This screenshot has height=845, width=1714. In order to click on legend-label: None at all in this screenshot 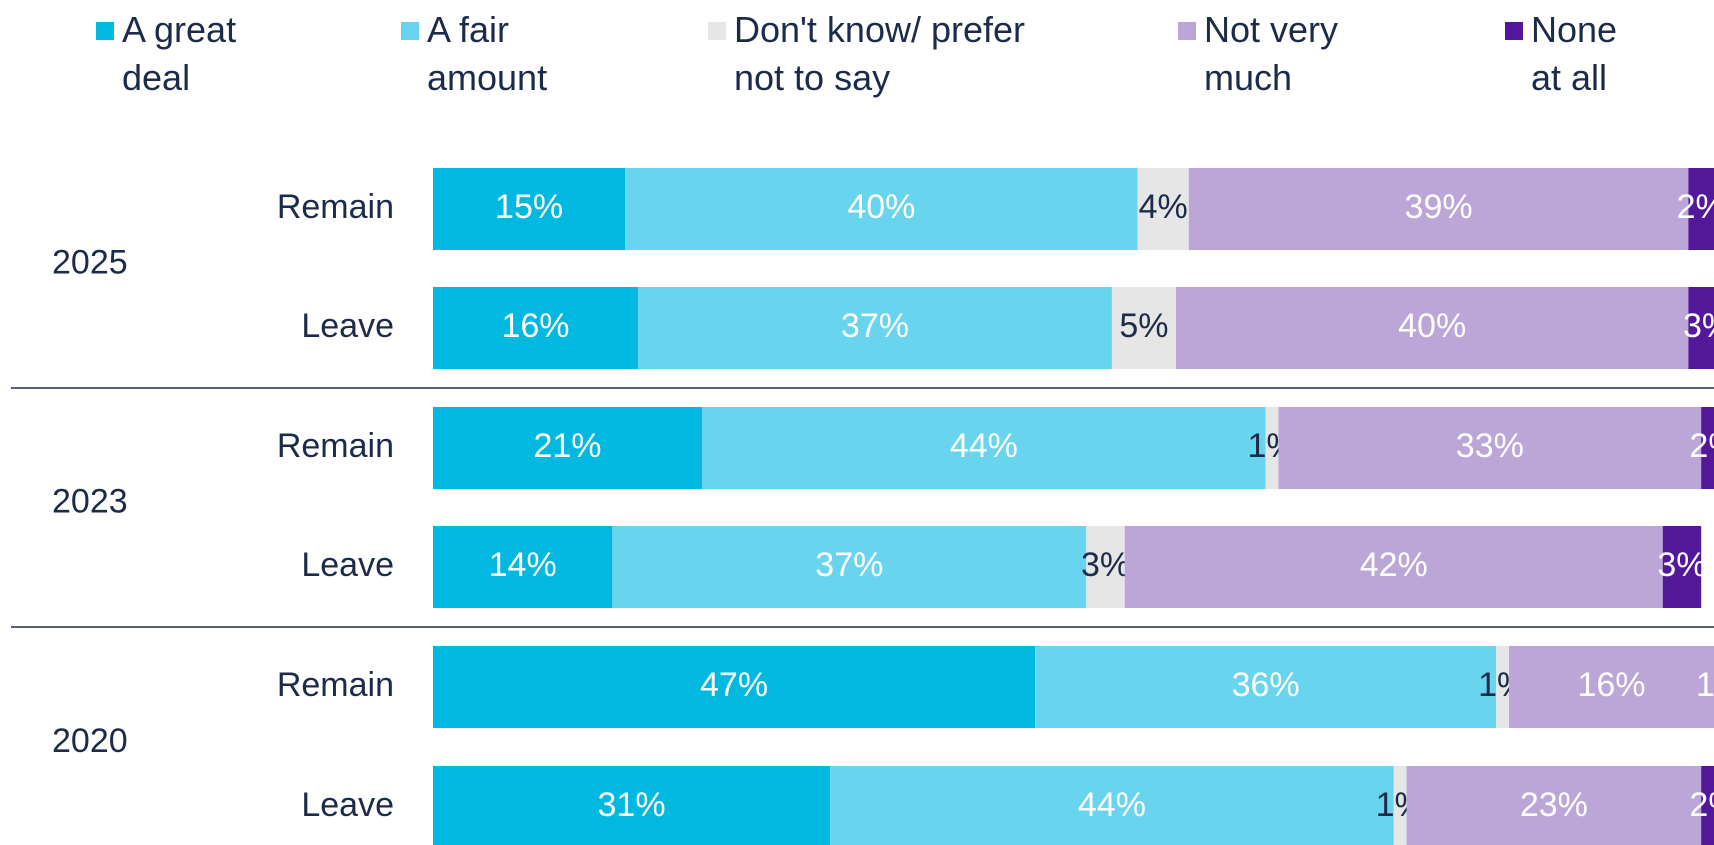, I will do `click(1574, 53)`.